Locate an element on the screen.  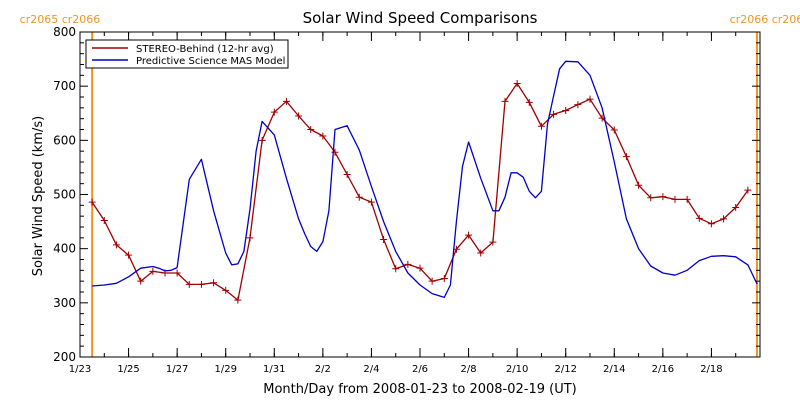
y-tick-label: 200 is located at coordinates (64, 357).